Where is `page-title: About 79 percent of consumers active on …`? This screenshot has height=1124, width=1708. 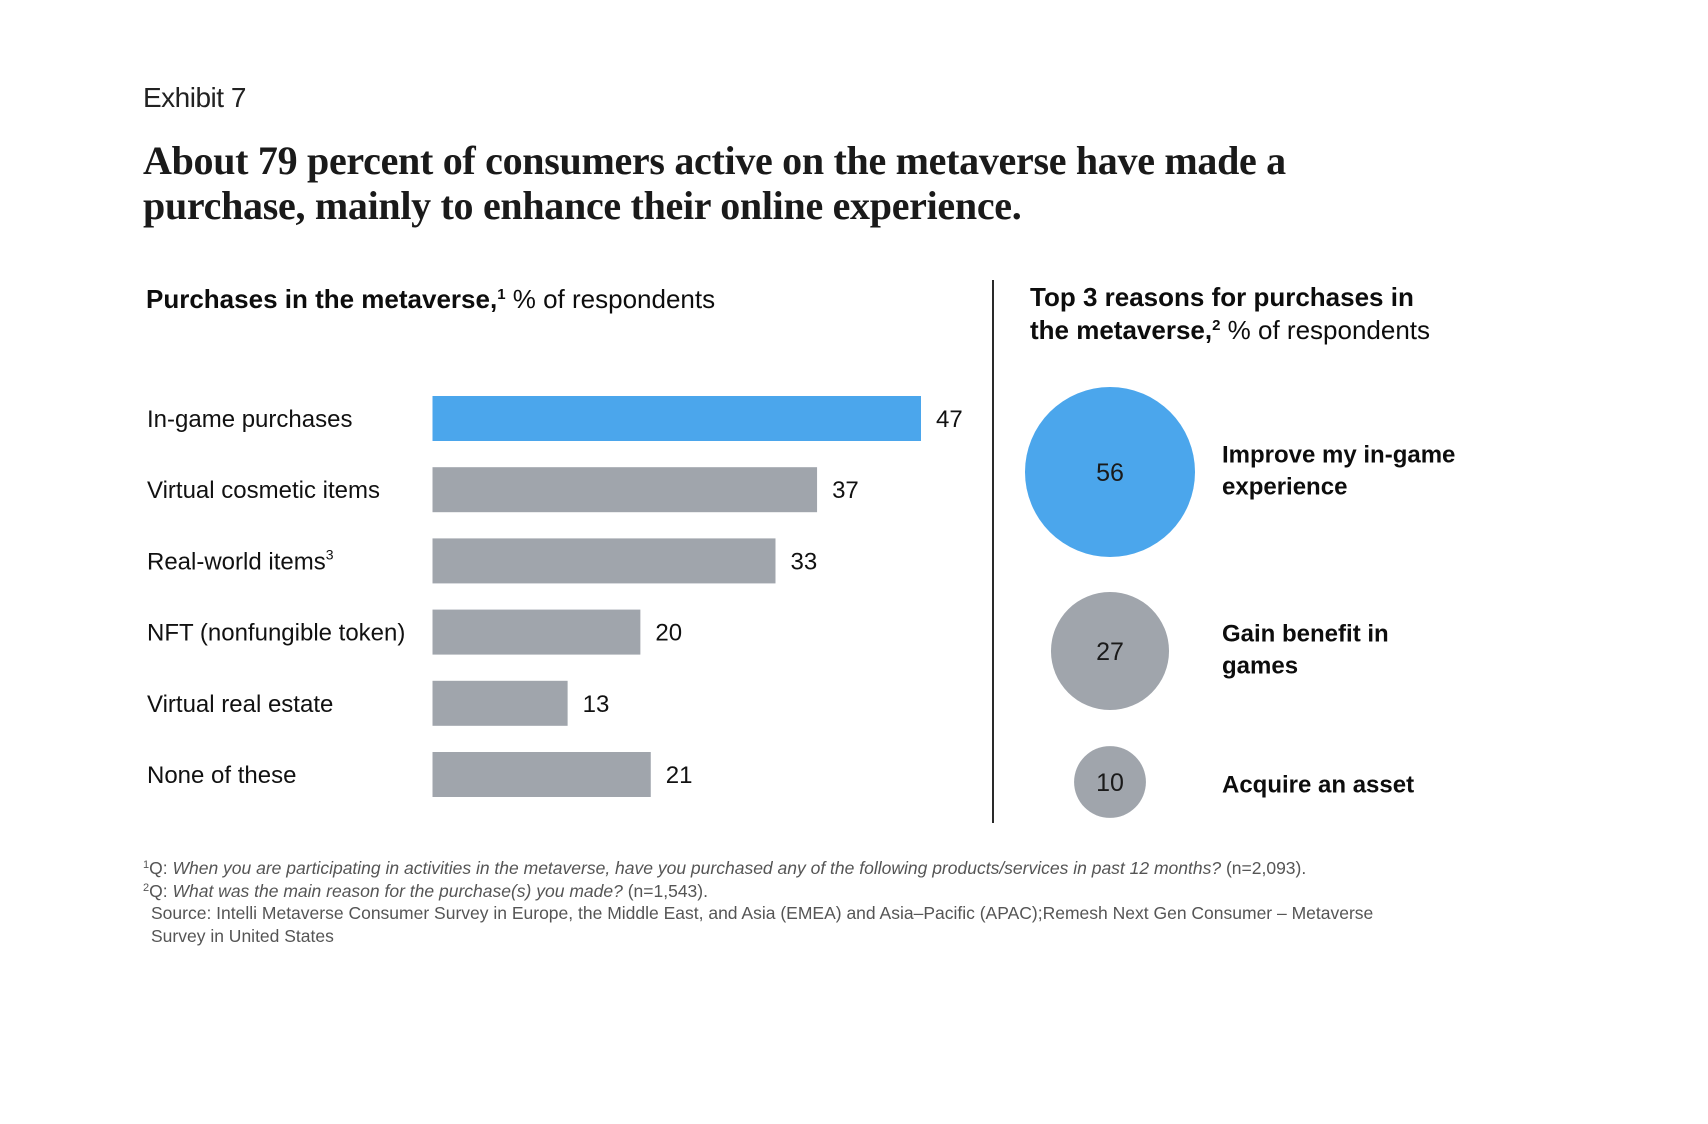
page-title: About 79 percent of consumers active on … is located at coordinates (714, 183).